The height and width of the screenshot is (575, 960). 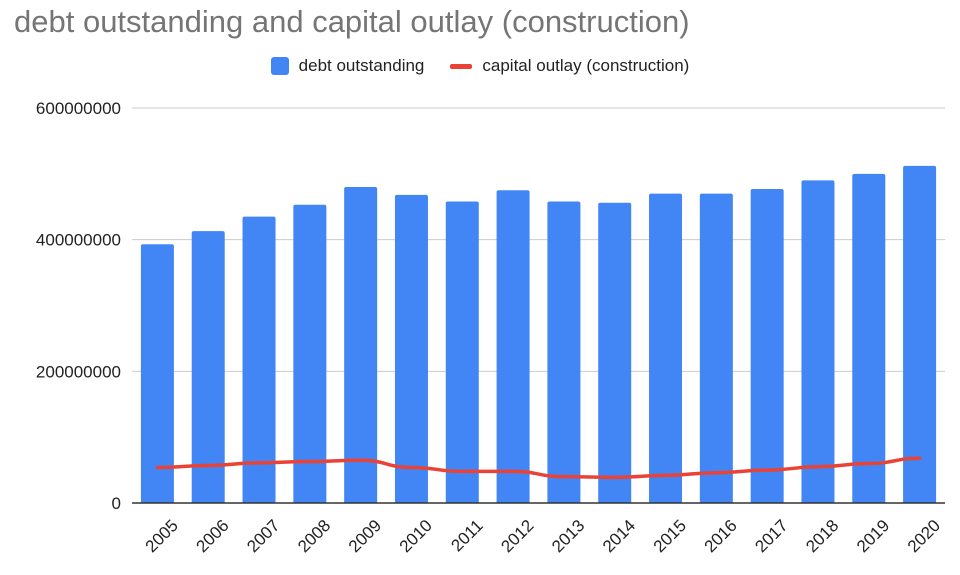 I want to click on bar-2013, so click(x=564, y=352).